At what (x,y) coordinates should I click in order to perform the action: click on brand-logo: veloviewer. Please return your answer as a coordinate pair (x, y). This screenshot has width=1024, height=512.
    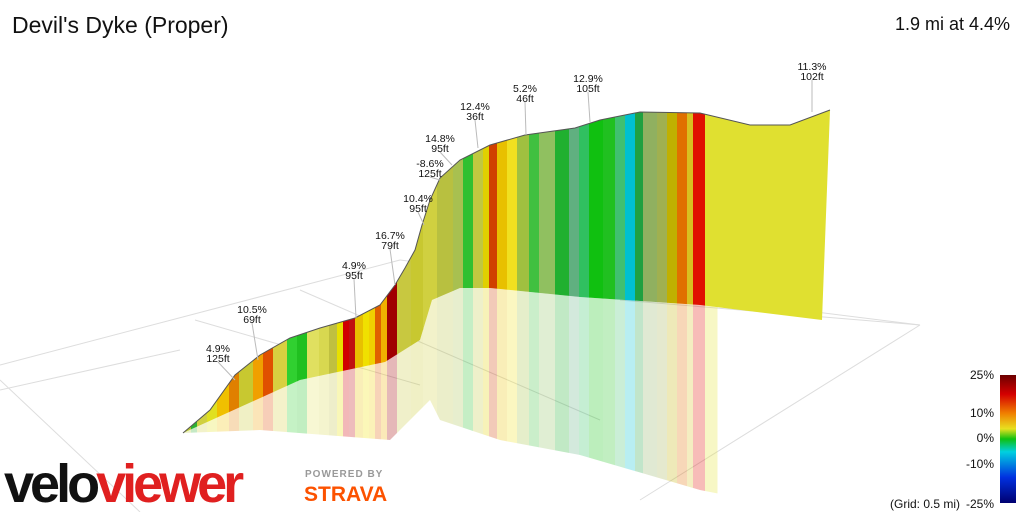
    Looking at the image, I should click on (124, 483).